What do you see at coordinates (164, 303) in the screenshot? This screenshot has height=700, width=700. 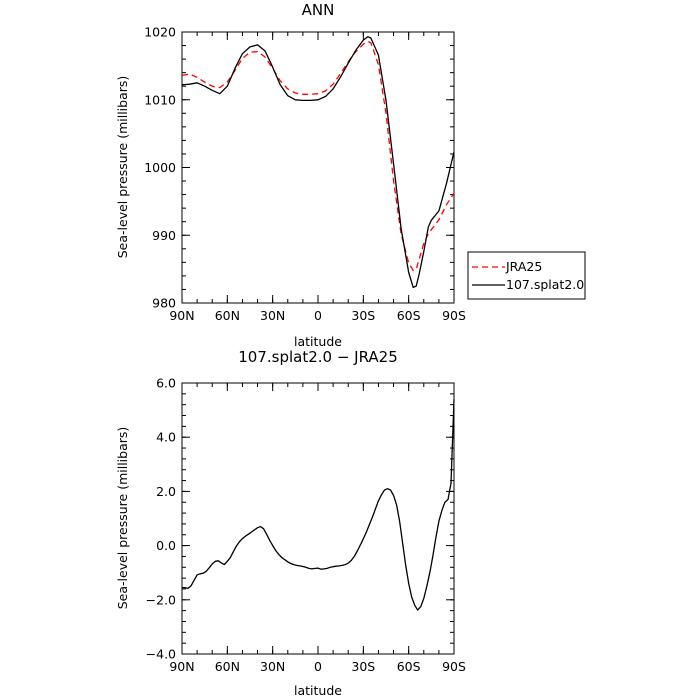 I see `y-tick-label: 980` at bounding box center [164, 303].